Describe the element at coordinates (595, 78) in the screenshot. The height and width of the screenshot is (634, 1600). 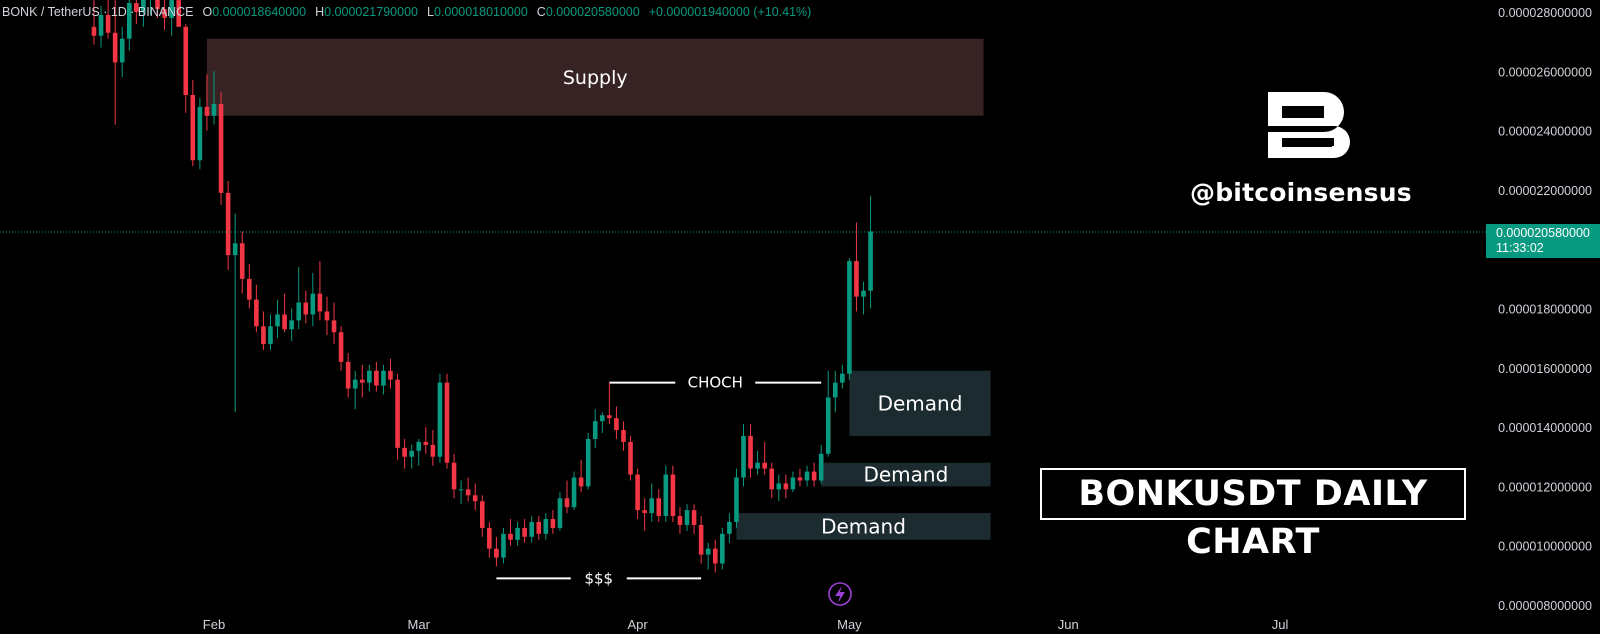
I see `supply-zone-label: Supply` at that location.